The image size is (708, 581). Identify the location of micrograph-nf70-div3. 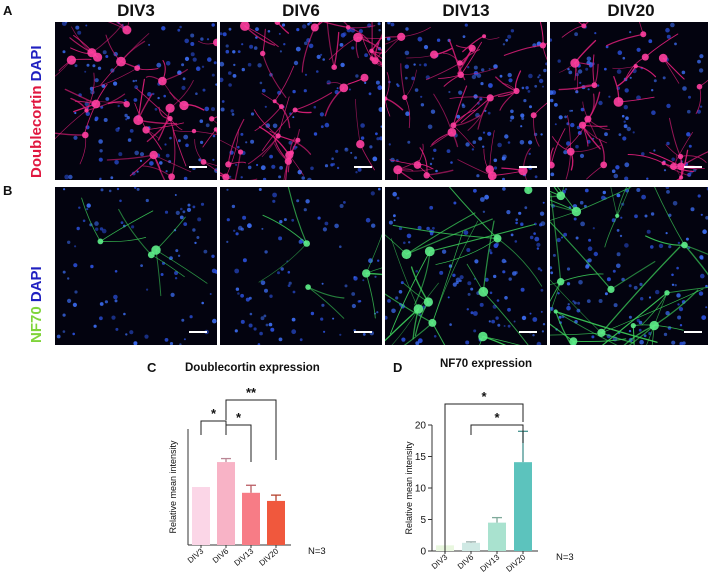
(136, 266).